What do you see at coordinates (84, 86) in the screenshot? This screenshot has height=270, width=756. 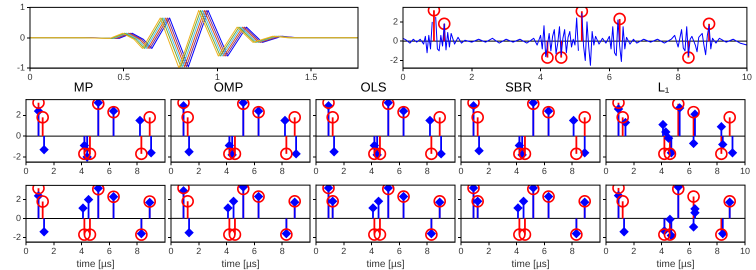 I see `chart-title: MP` at bounding box center [84, 86].